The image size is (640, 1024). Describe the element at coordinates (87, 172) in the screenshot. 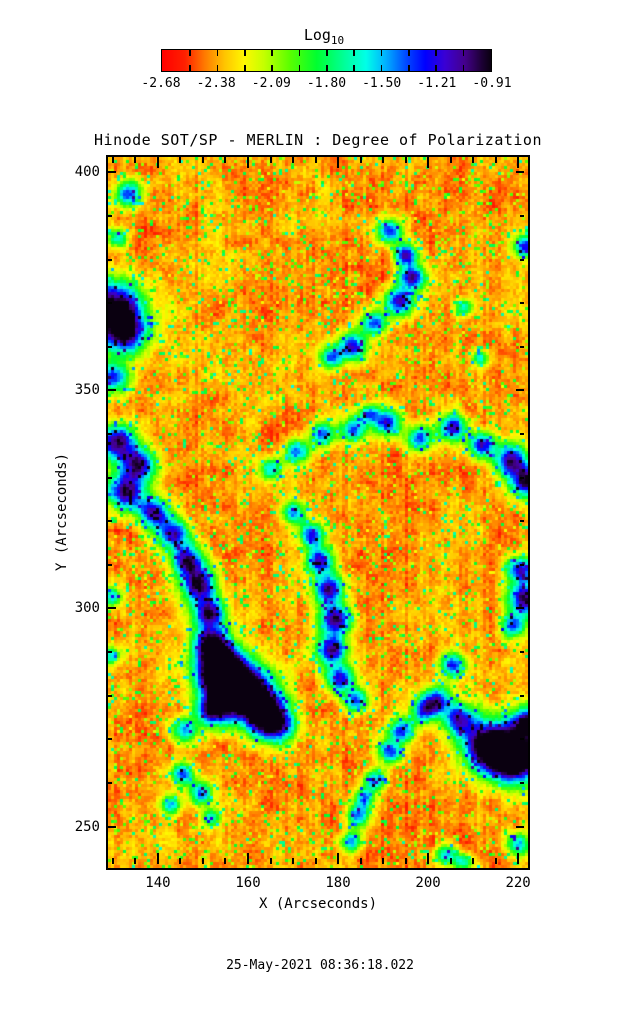

I see `y-tick-label: 400` at that location.